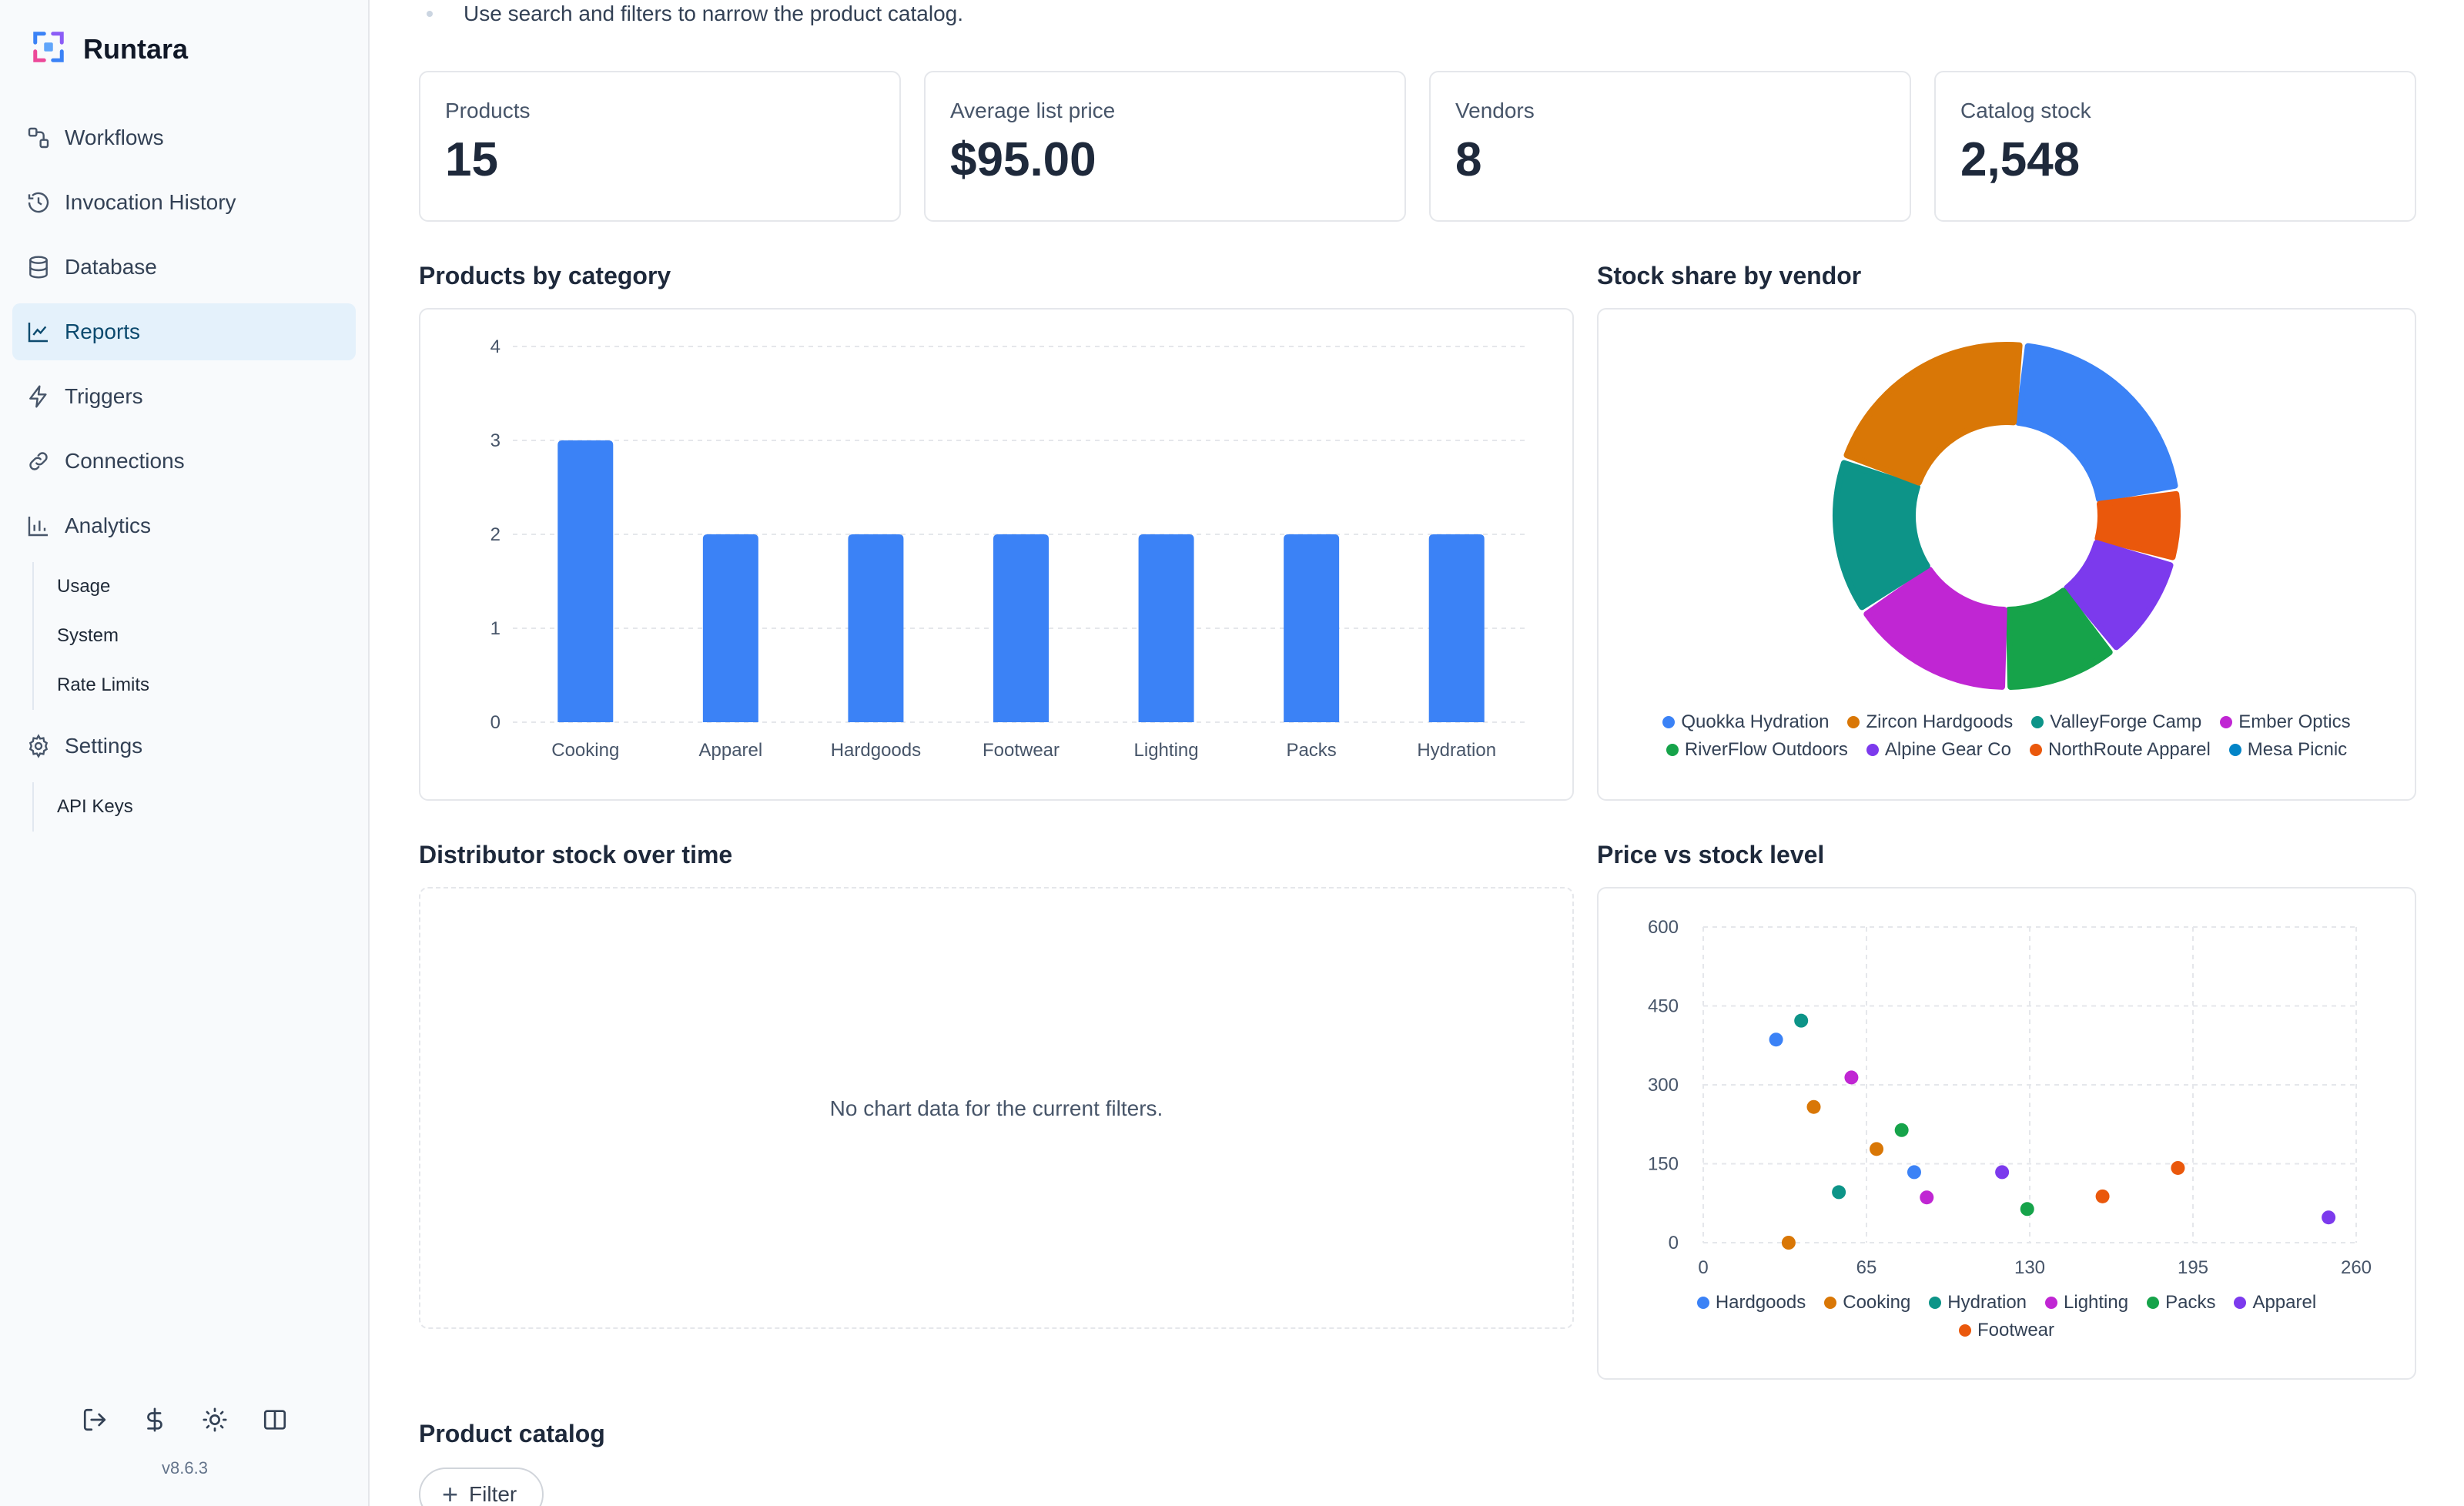 The height and width of the screenshot is (1506, 2464). What do you see at coordinates (1023, 159) in the screenshot?
I see `kpi-value: $95.00` at bounding box center [1023, 159].